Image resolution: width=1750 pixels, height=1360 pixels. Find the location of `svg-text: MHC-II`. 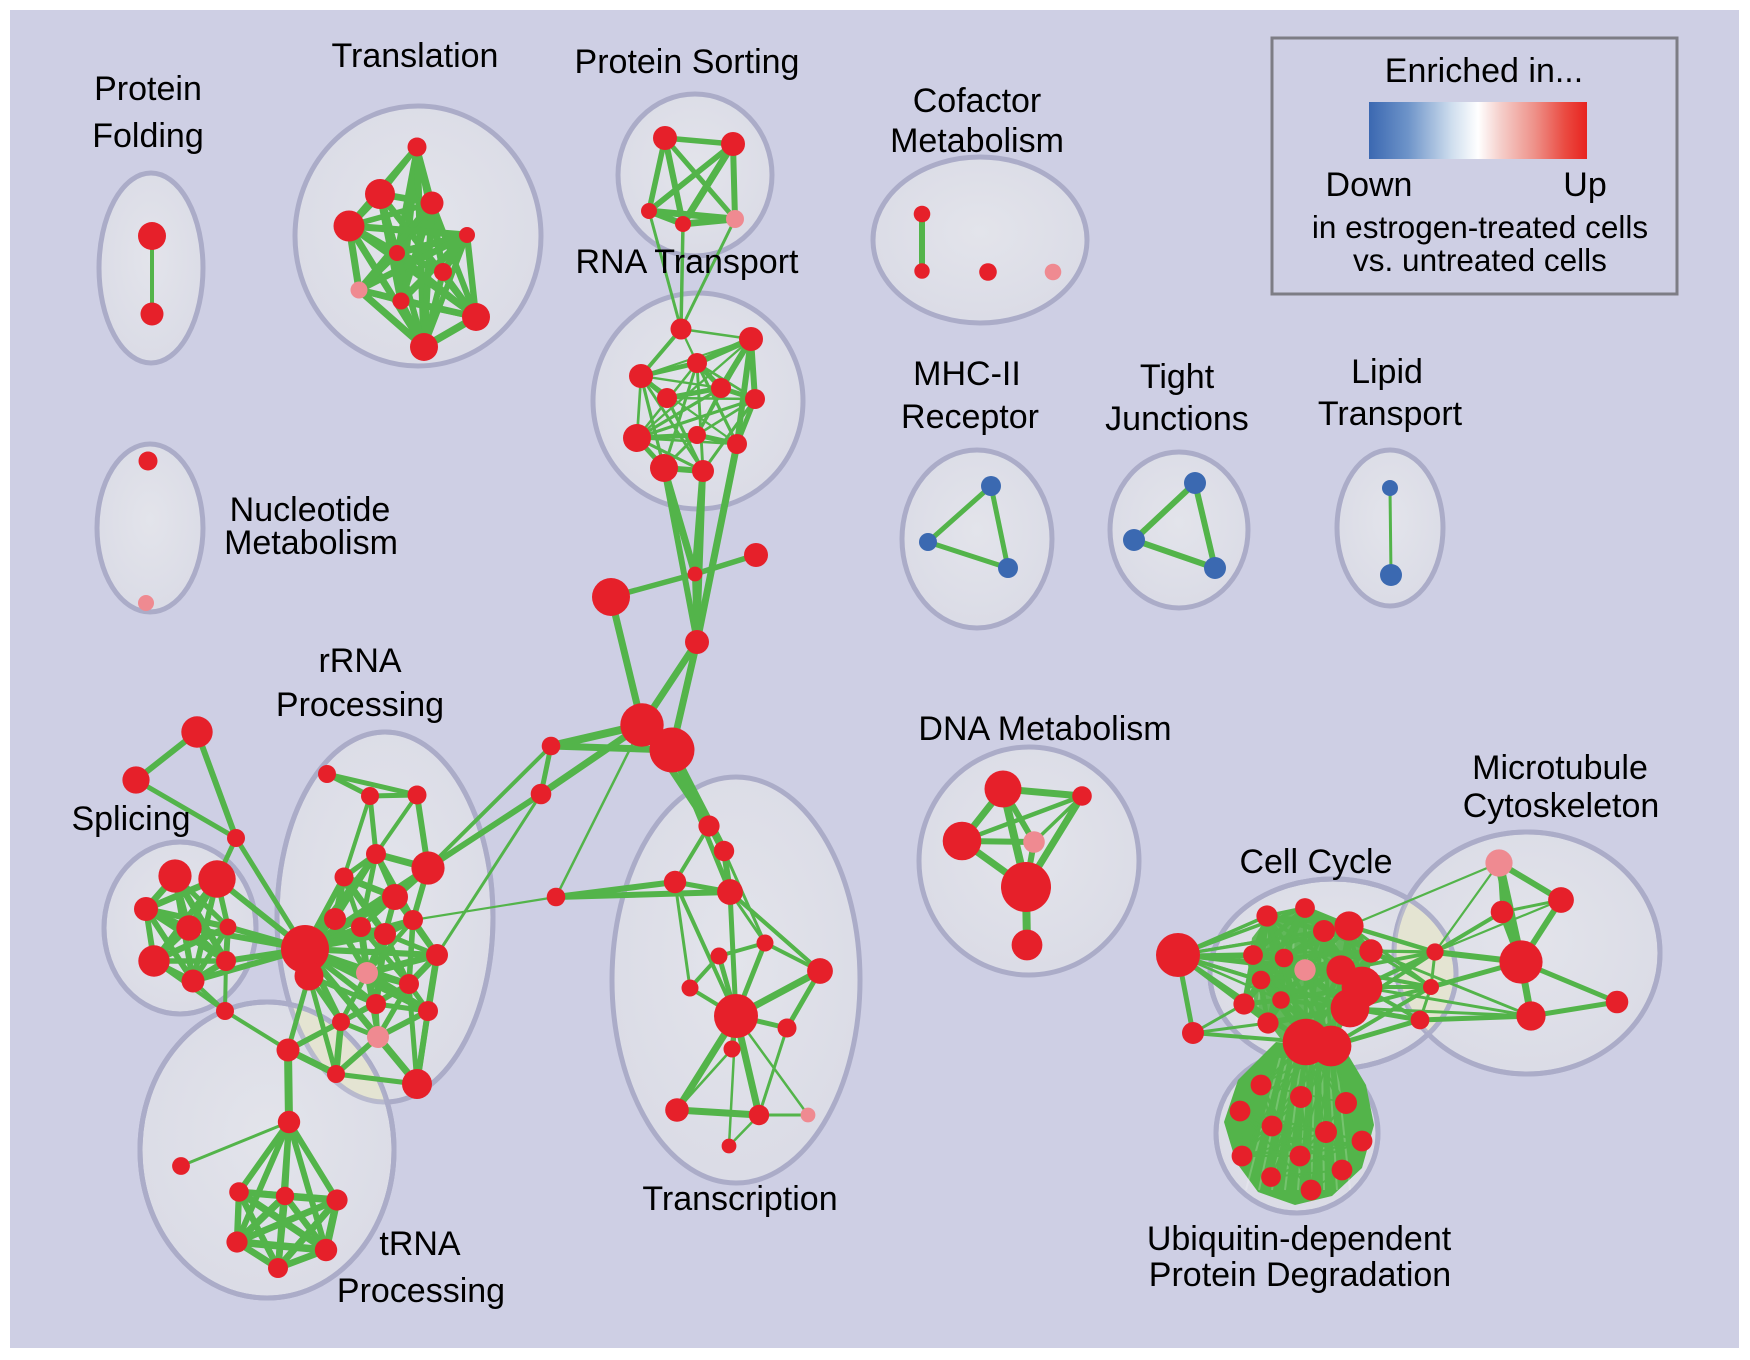

svg-text: MHC-II is located at coordinates (967, 374).